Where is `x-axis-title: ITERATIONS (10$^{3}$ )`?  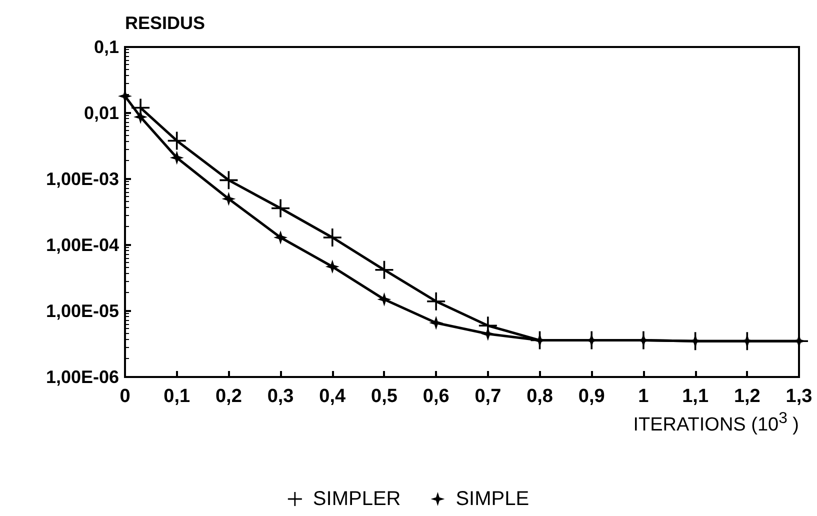
x-axis-title: ITERATIONS (10$^{3}$ ) is located at coordinates (716, 423).